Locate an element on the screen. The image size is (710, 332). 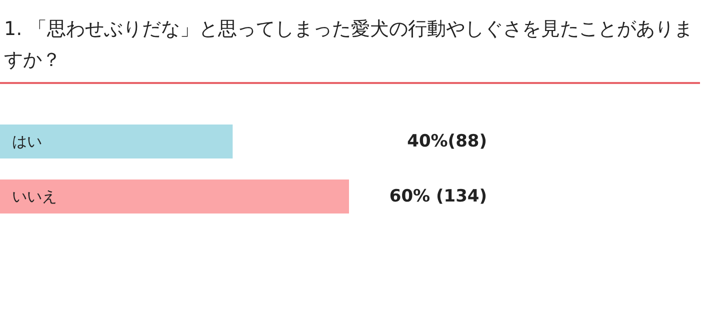
data-label: 40%(88) is located at coordinates (447, 142).